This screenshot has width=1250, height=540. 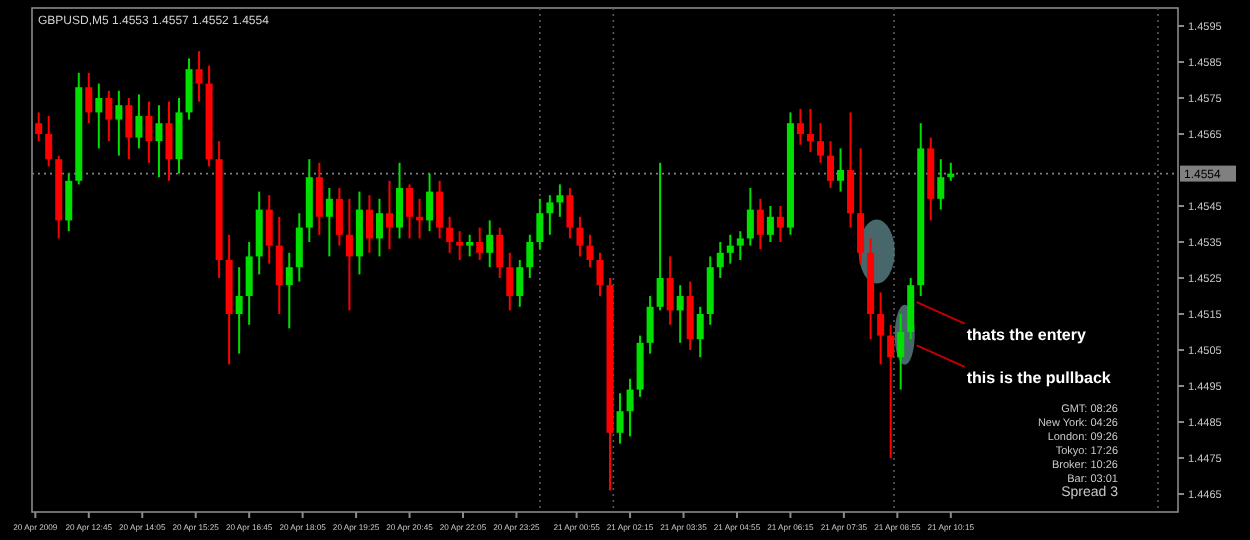 What do you see at coordinates (1026, 334) in the screenshot?
I see `annotation: thats the entery` at bounding box center [1026, 334].